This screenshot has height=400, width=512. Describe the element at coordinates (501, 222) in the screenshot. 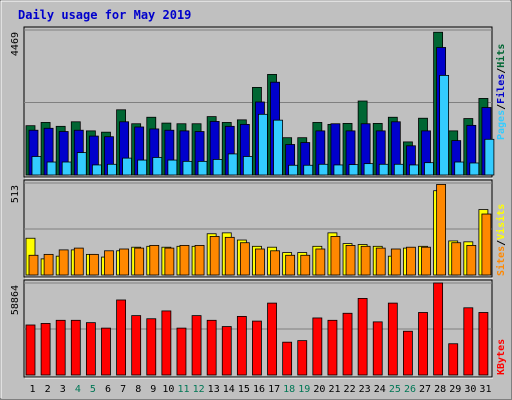

I see `legend-entry: Visits` at that location.